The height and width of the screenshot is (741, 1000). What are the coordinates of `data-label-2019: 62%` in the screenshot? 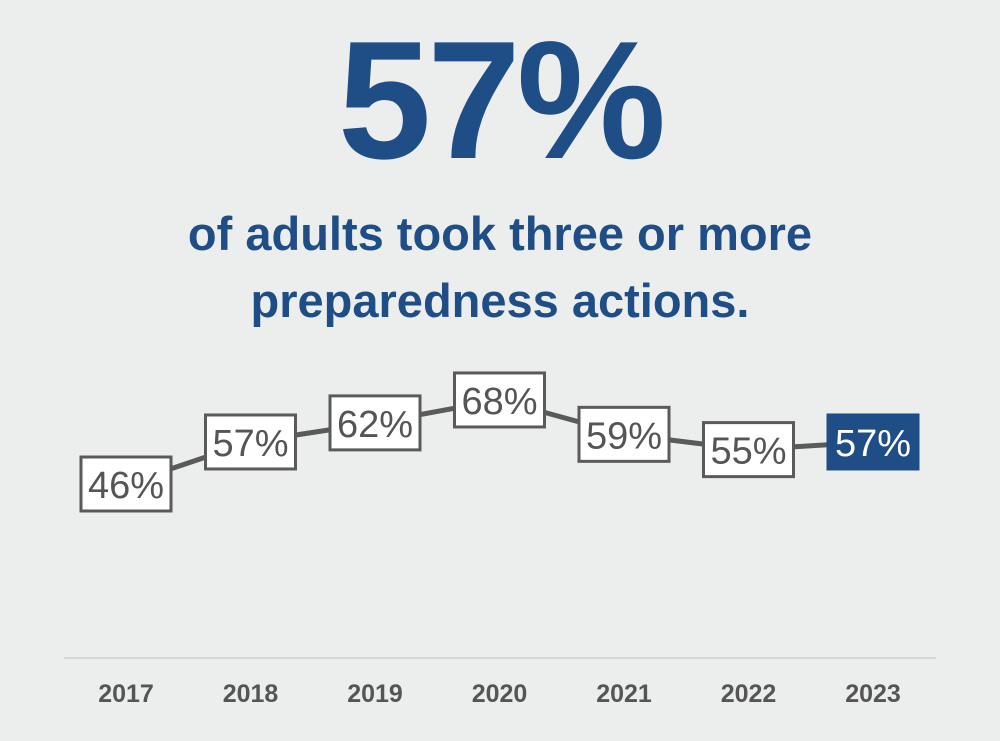 It's located at (375, 425).